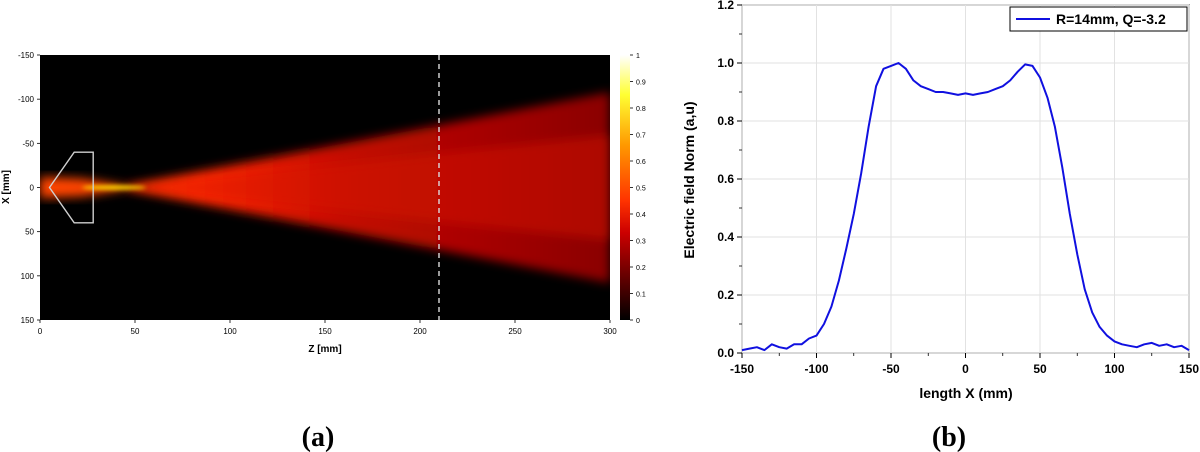  What do you see at coordinates (816, 369) in the screenshot?
I see `x-tick-label: -100` at bounding box center [816, 369].